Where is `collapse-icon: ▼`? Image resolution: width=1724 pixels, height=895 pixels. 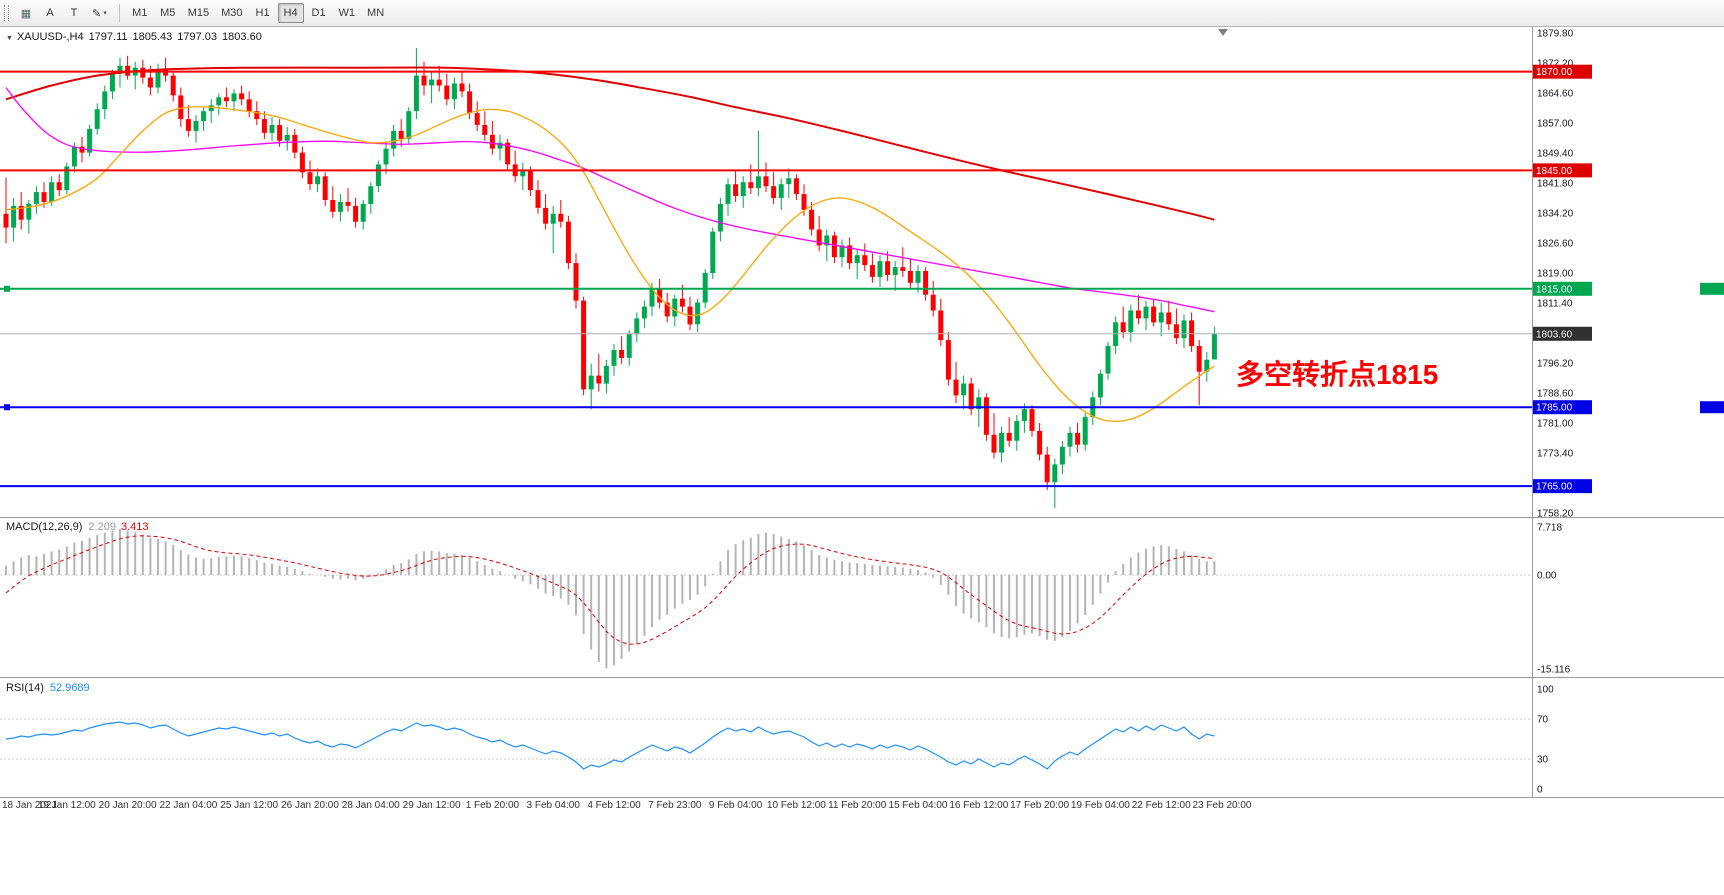 collapse-icon: ▼ is located at coordinates (9, 38).